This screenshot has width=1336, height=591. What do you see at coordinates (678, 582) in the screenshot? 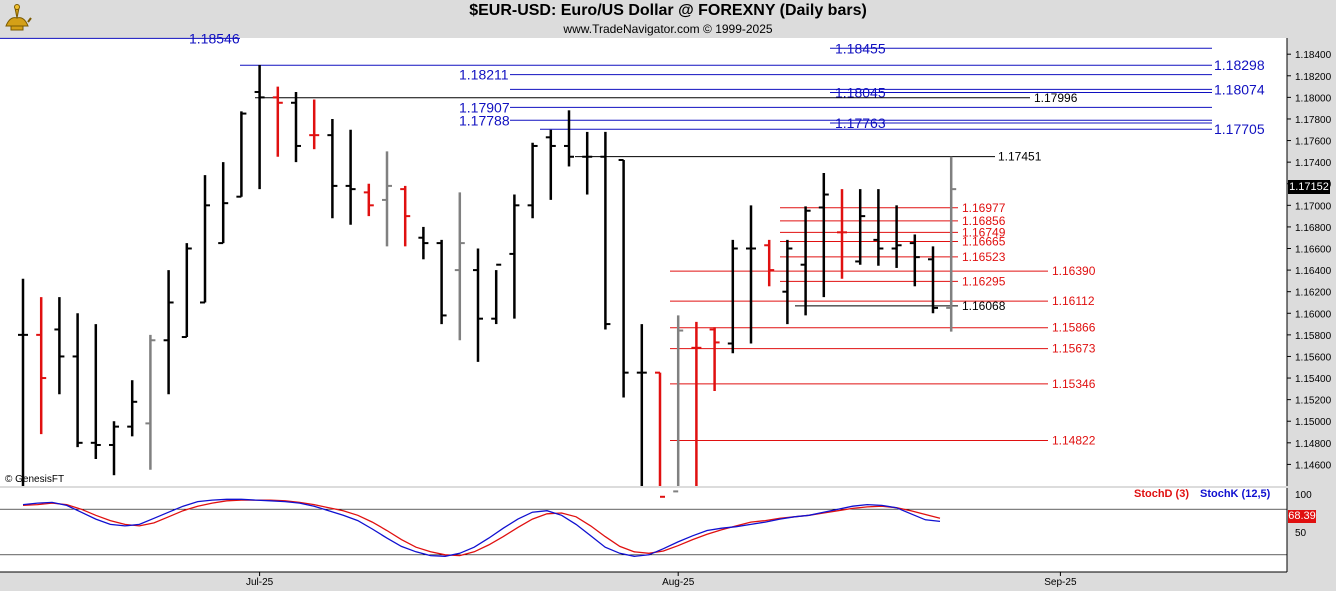
I see `date-tick-label: Aug-25` at bounding box center [678, 582].